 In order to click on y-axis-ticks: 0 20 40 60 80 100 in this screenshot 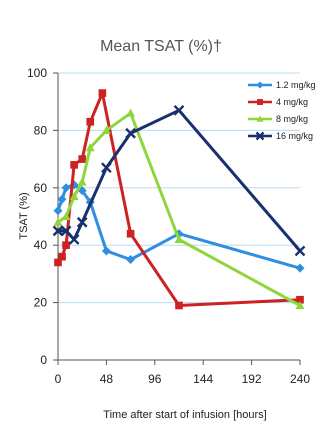, I will do `click(42, 216)`.